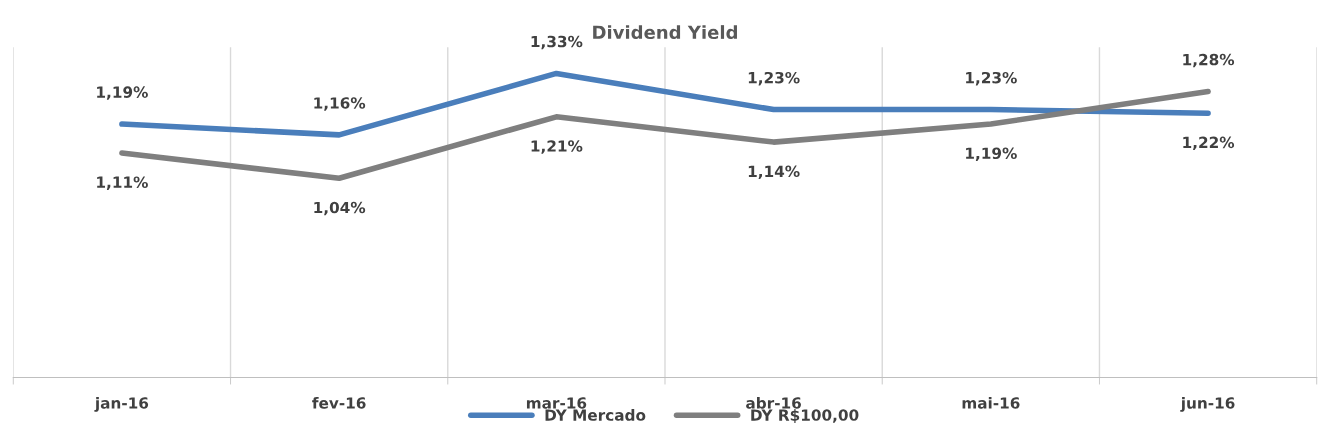 The height and width of the screenshot is (429, 1330). Describe the element at coordinates (1207, 404) in the screenshot. I see `x-tick-label: jun-16` at that location.